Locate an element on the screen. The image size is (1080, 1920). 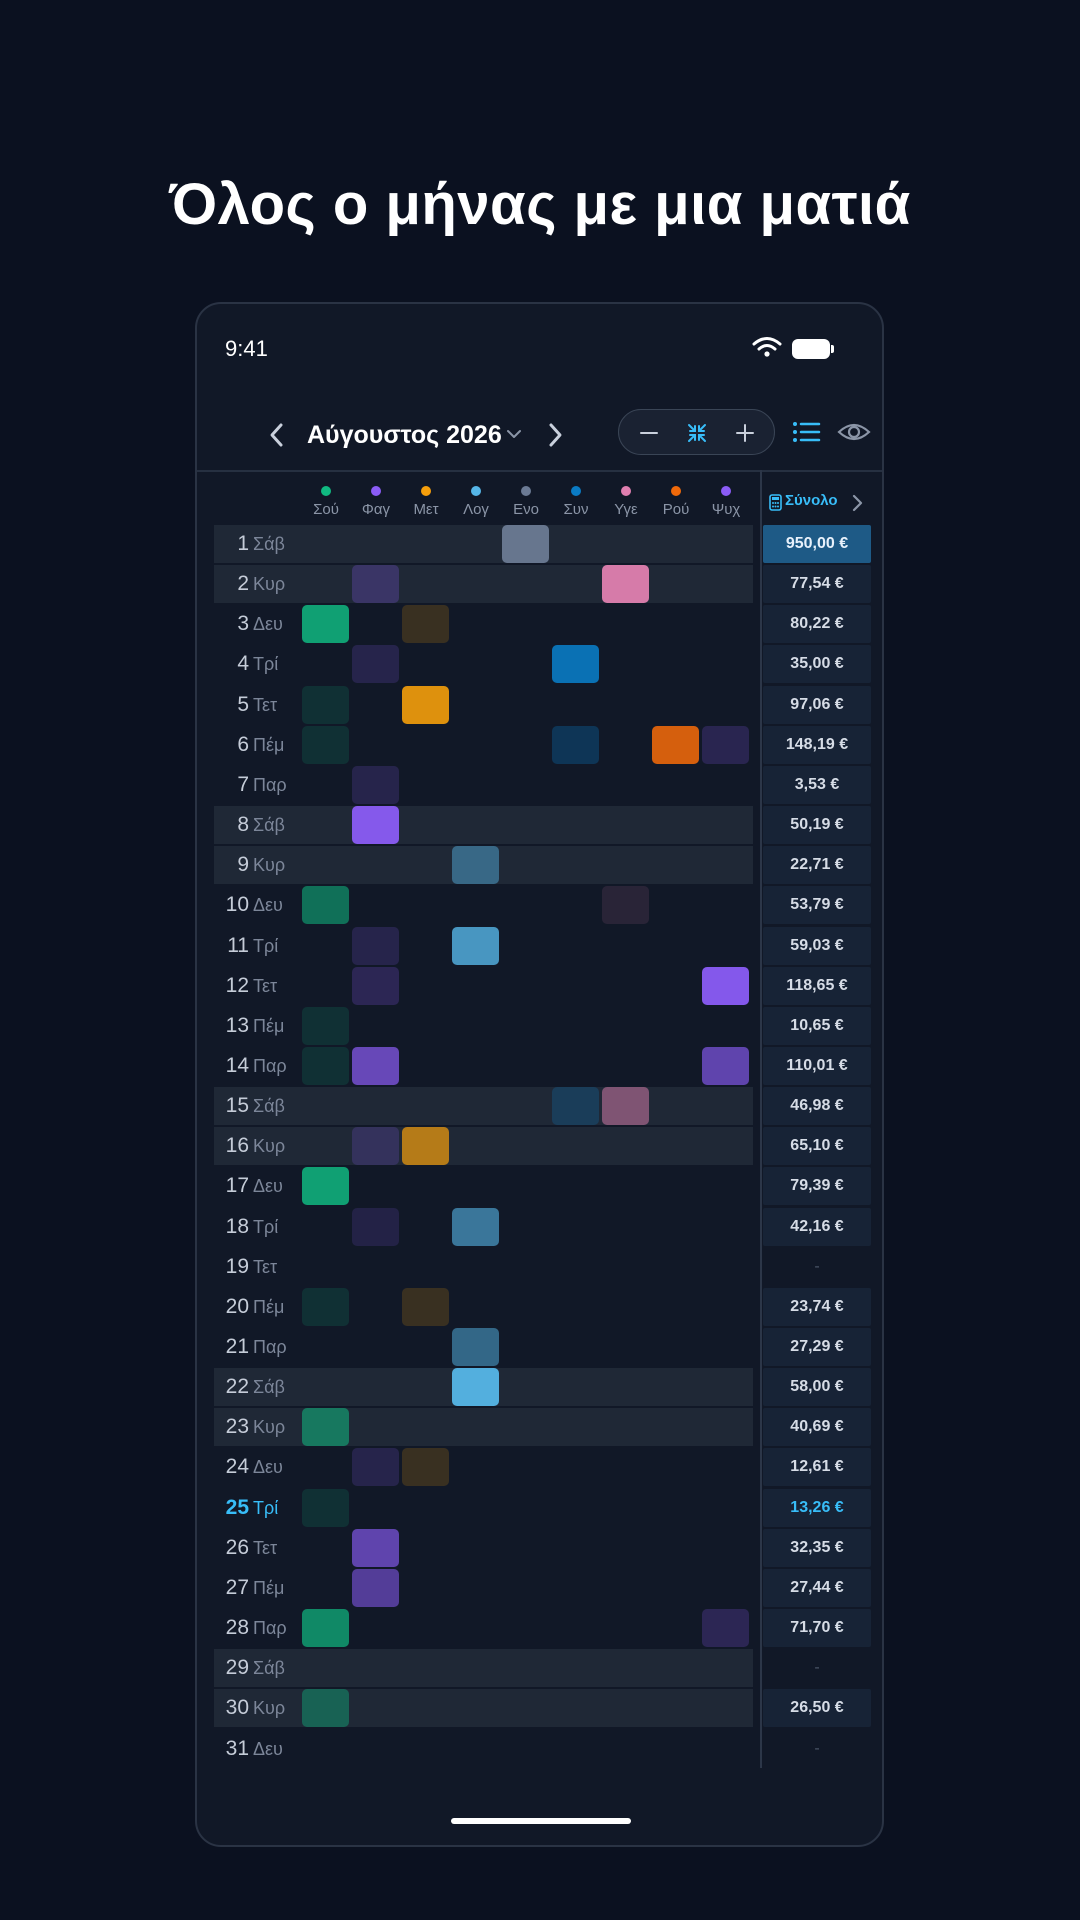
day-total: 53,79 € is located at coordinates (817, 905).